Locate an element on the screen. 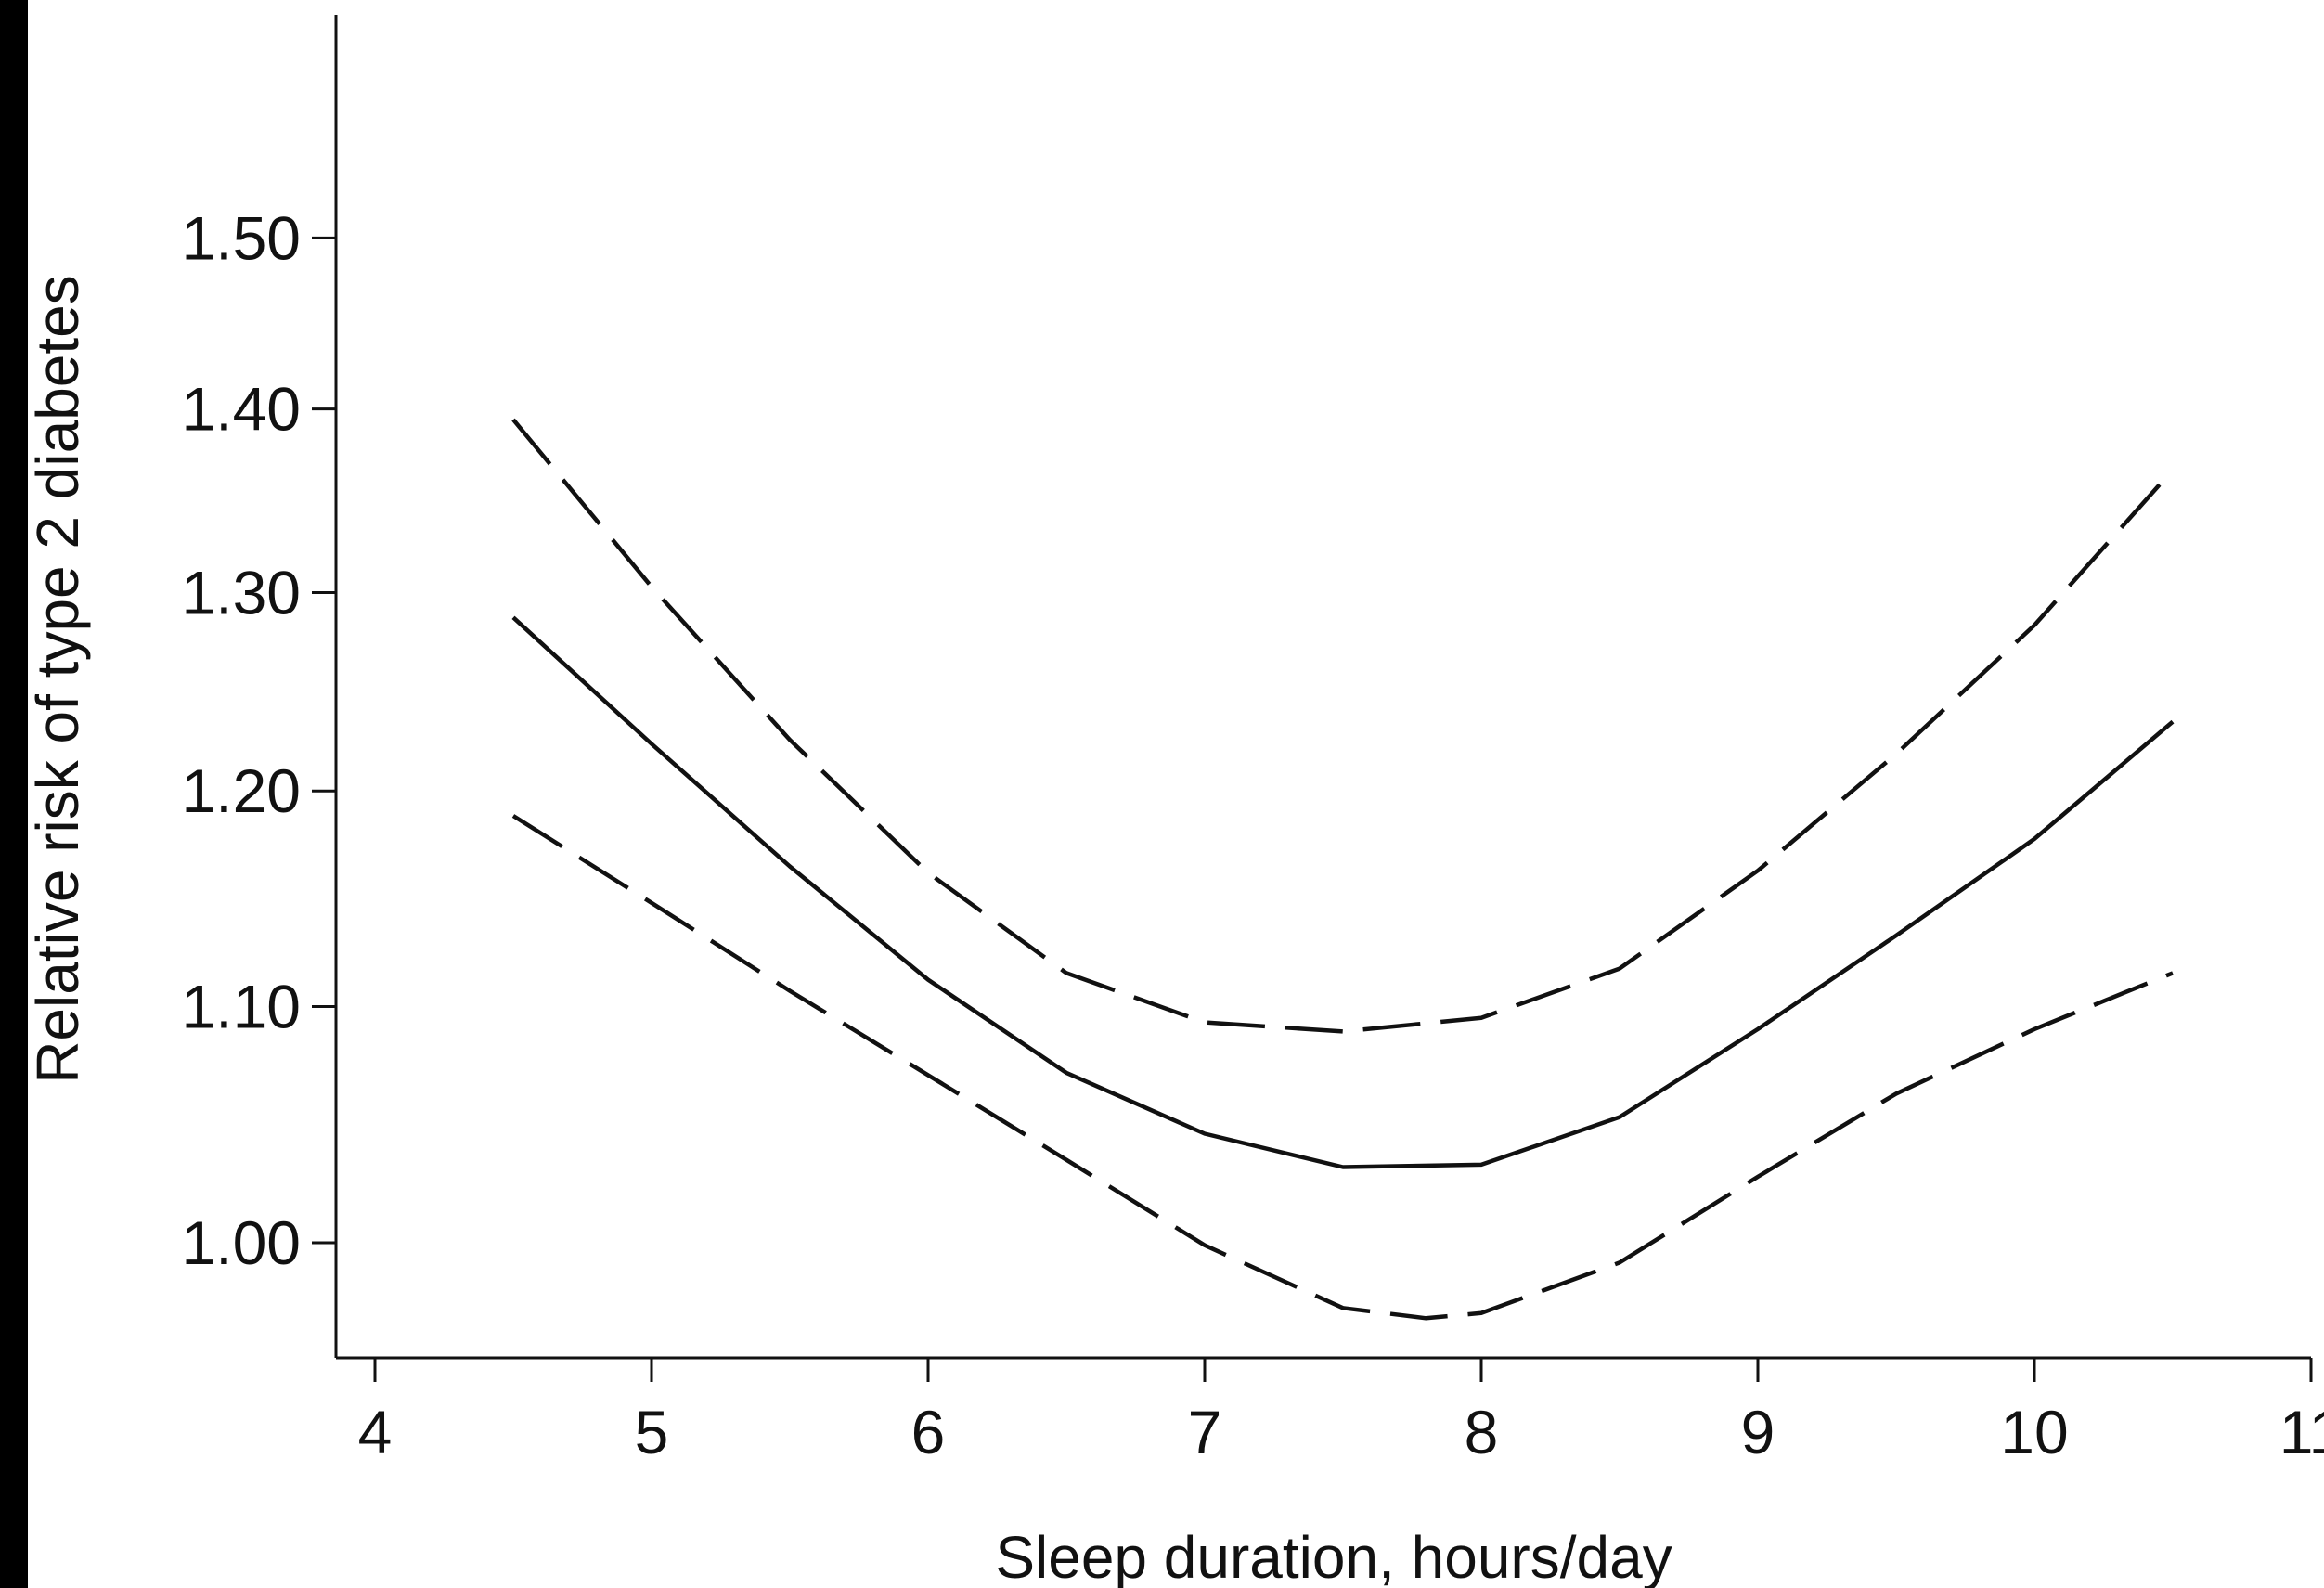 The height and width of the screenshot is (1588, 2324). x-tick-label: 10 is located at coordinates (2034, 1432).